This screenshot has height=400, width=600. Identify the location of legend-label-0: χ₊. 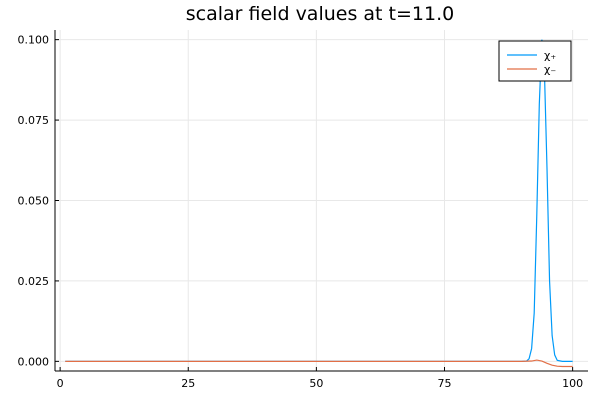
(550, 55).